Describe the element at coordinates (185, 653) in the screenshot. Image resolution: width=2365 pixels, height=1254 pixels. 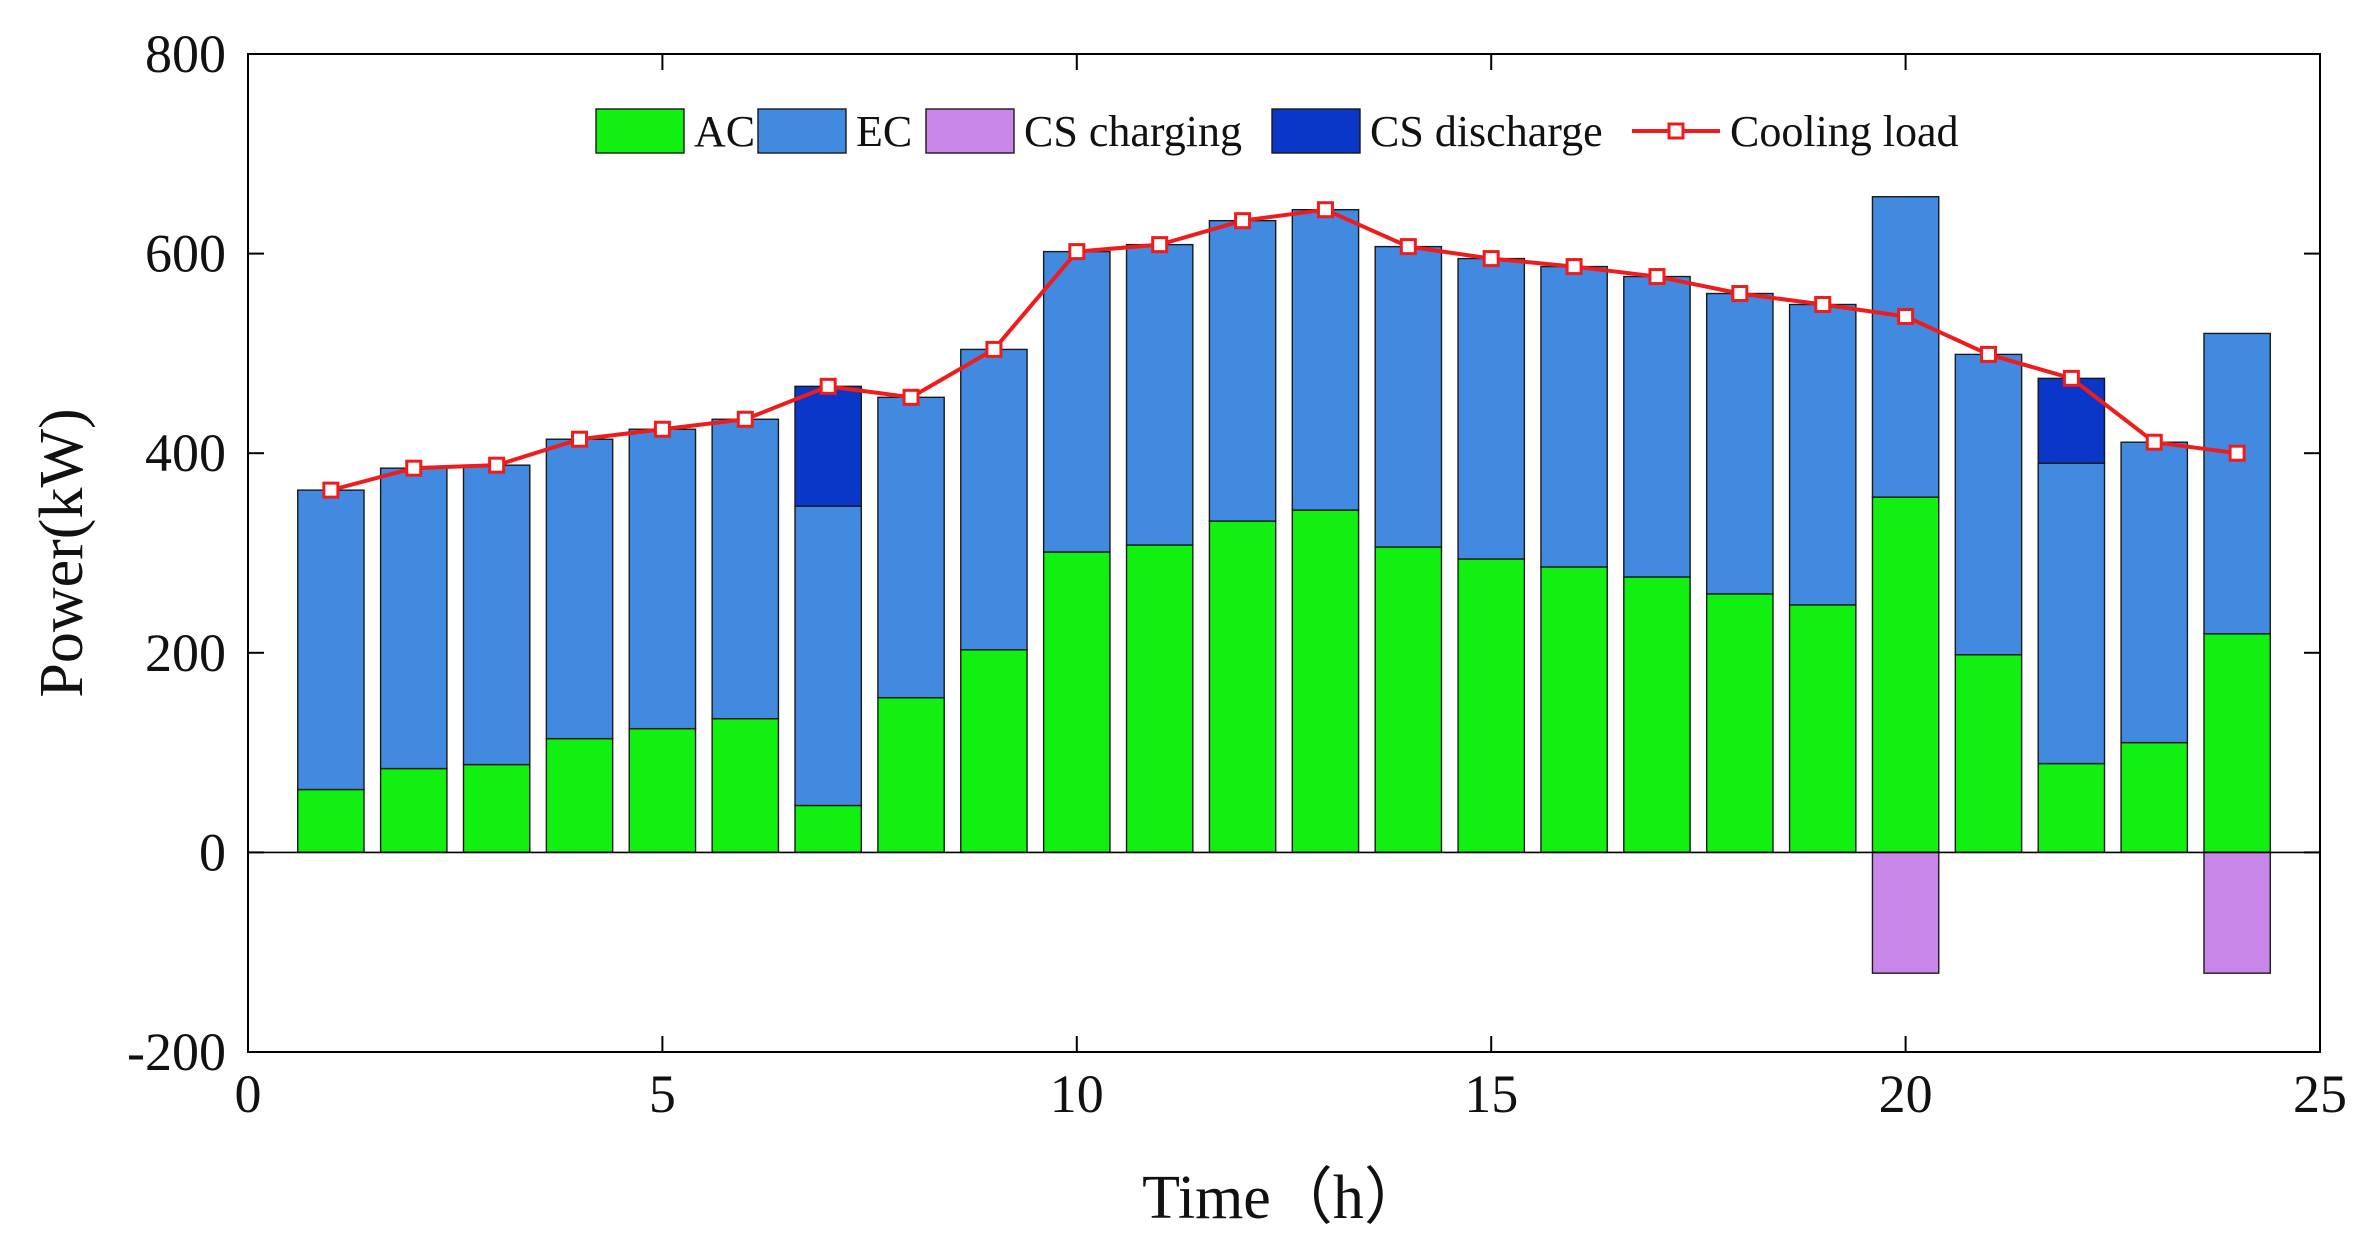
I see `y-tick-label-200: 200` at that location.